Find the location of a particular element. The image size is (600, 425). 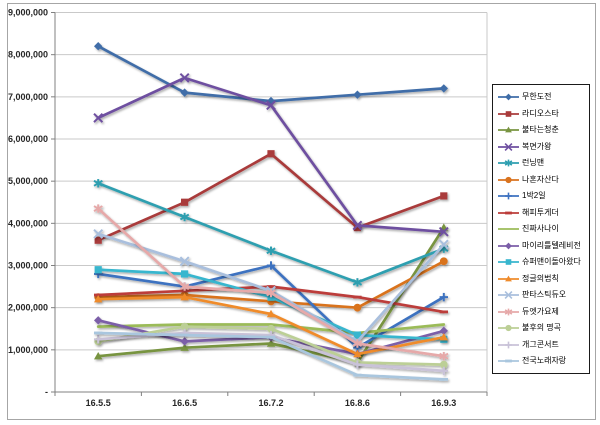

legend-item: 라디오스타 is located at coordinates (542, 113).